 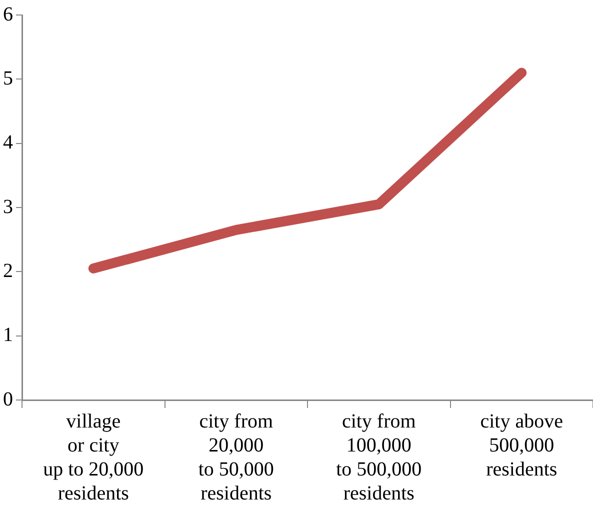 What do you see at coordinates (522, 445) in the screenshot?
I see `x-tick-label: city above 500,000 residents` at bounding box center [522, 445].